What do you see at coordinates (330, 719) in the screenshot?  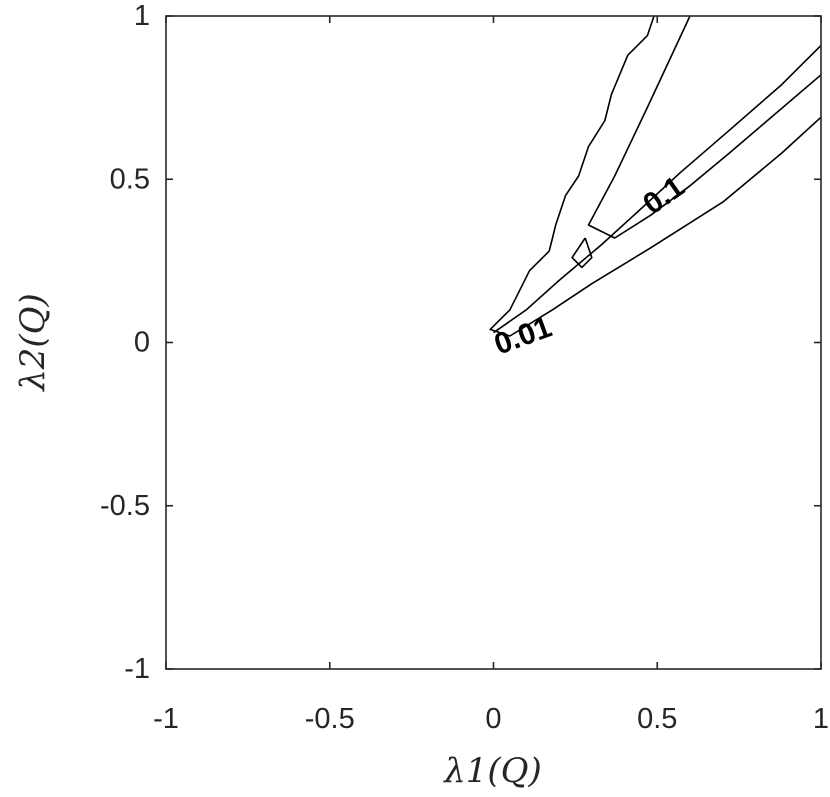 I see `x-tick-label-1: -0.5` at bounding box center [330, 719].